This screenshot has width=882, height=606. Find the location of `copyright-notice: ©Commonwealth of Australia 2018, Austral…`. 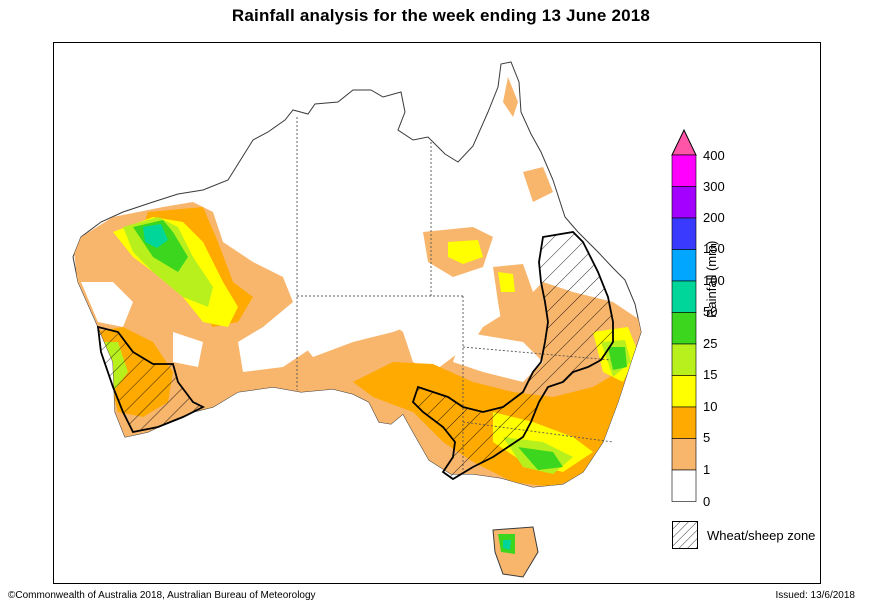

copyright-notice: ©Commonwealth of Australia 2018, Austral… is located at coordinates (162, 595).